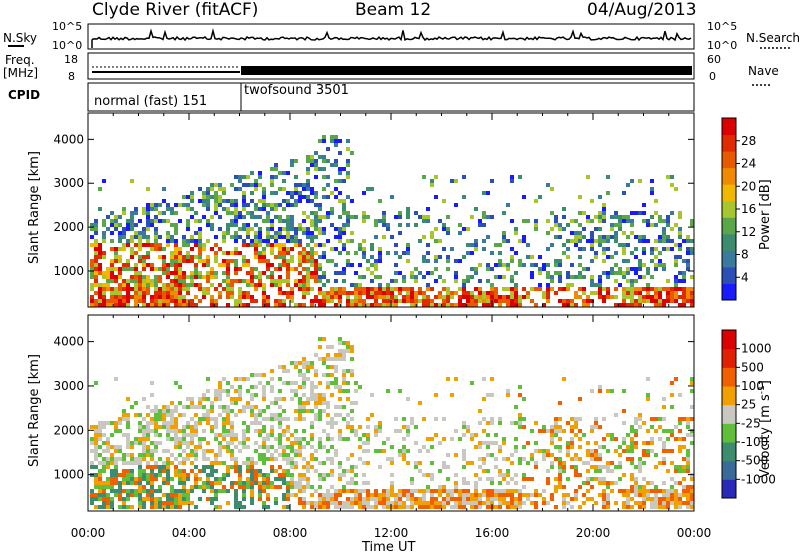 The height and width of the screenshot is (554, 800). What do you see at coordinates (67, 45) in the screenshot?
I see `noise-left-tick-low: 10^0` at bounding box center [67, 45].